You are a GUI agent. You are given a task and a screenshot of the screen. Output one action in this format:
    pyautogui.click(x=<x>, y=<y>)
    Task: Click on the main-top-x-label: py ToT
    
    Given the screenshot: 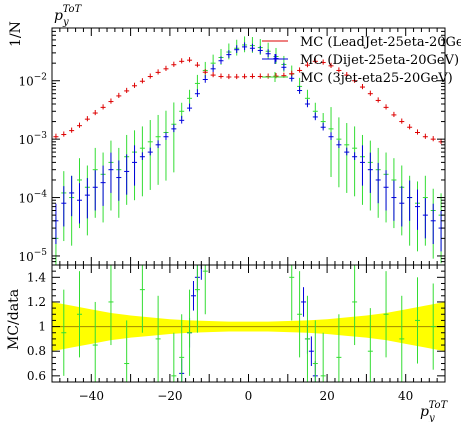 What is the action you would take?
    pyautogui.click(x=68, y=16)
    